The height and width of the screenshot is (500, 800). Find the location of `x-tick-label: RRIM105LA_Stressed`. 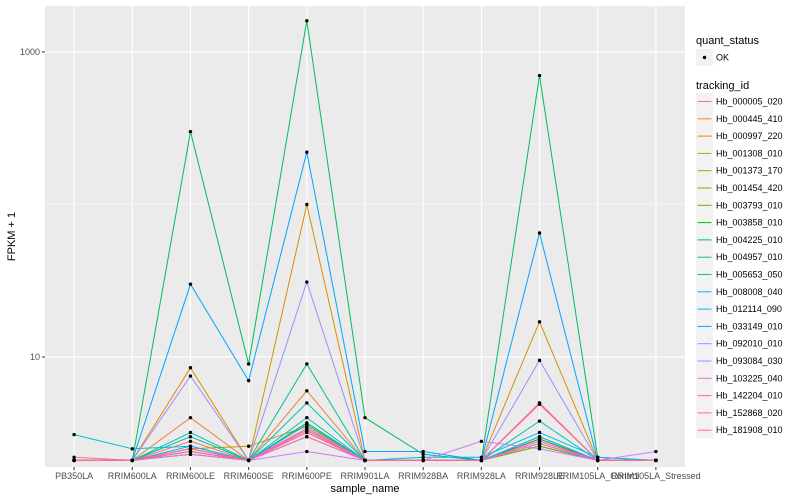

x-tick-label: RRIM105LA_Stressed is located at coordinates (656, 476).